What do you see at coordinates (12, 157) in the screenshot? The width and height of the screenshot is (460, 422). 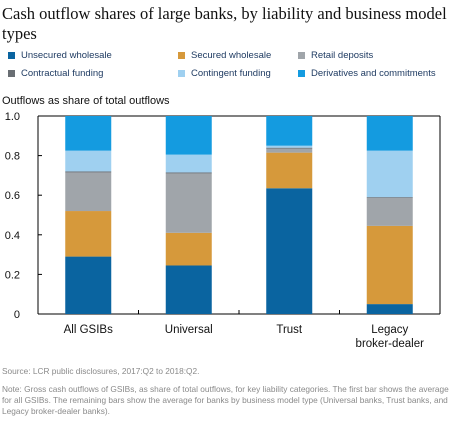 I see `y-tick-label: 0.8` at bounding box center [12, 157].